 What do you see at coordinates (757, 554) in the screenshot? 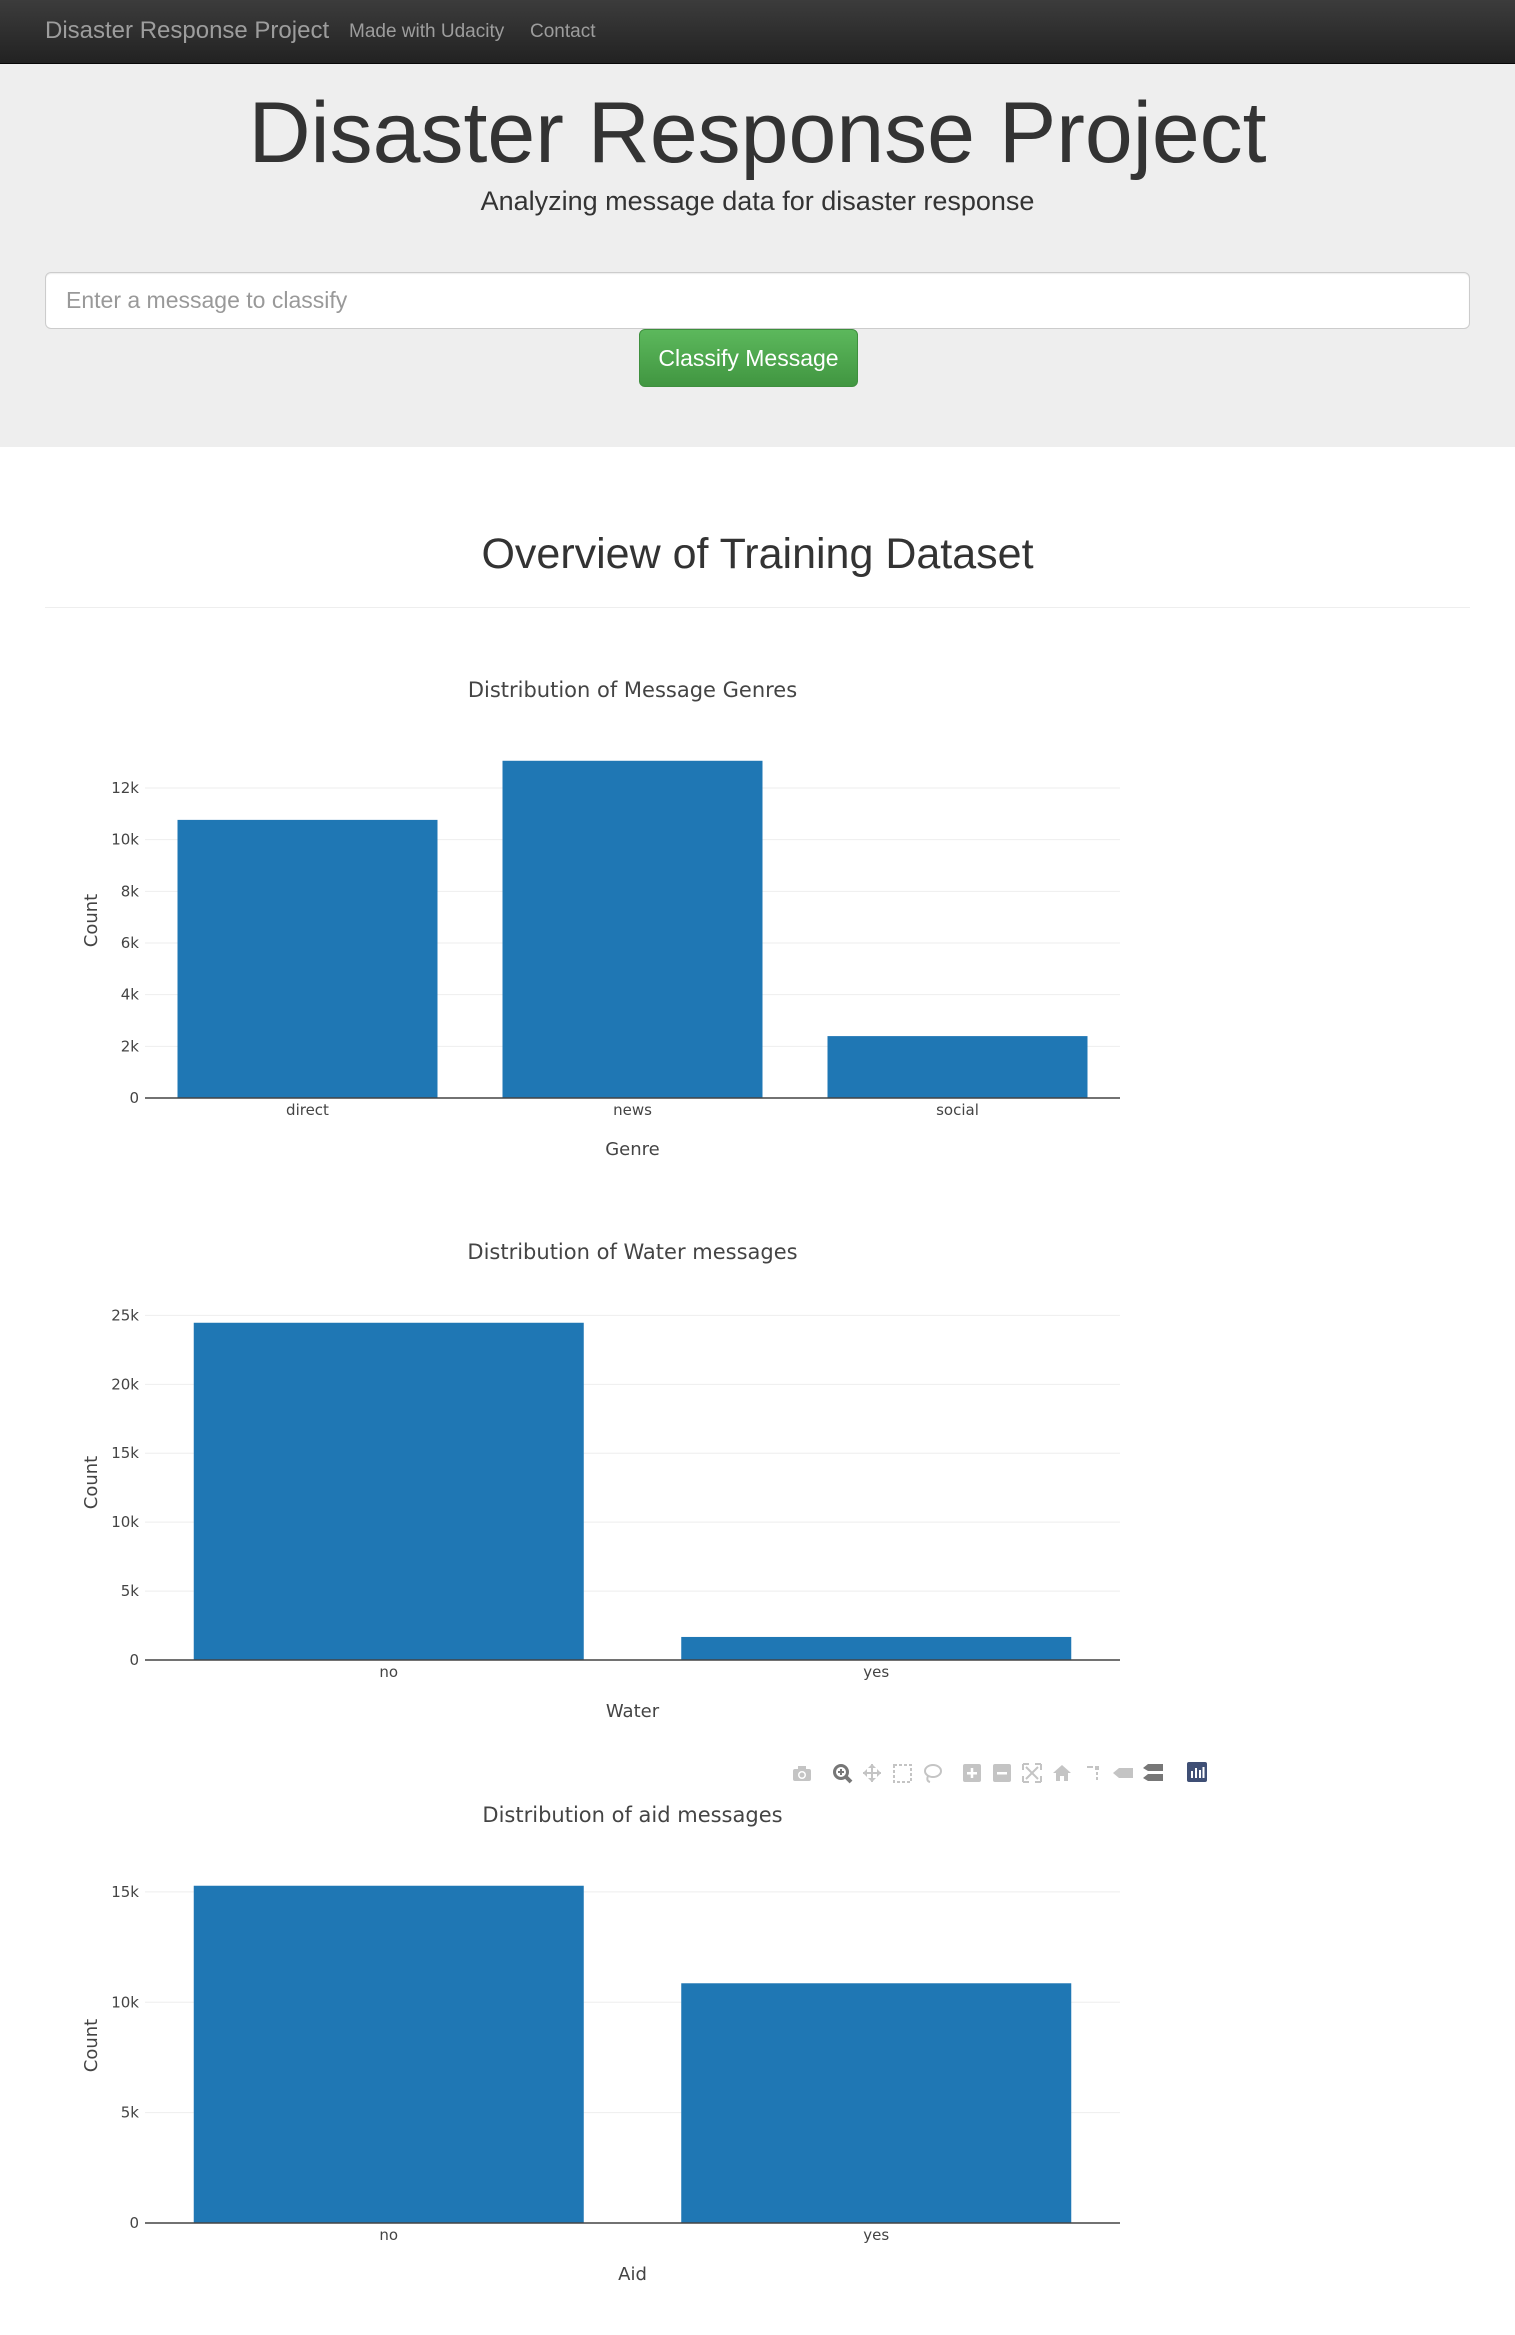
I see `section-title: Overview of Training Dataset` at bounding box center [757, 554].